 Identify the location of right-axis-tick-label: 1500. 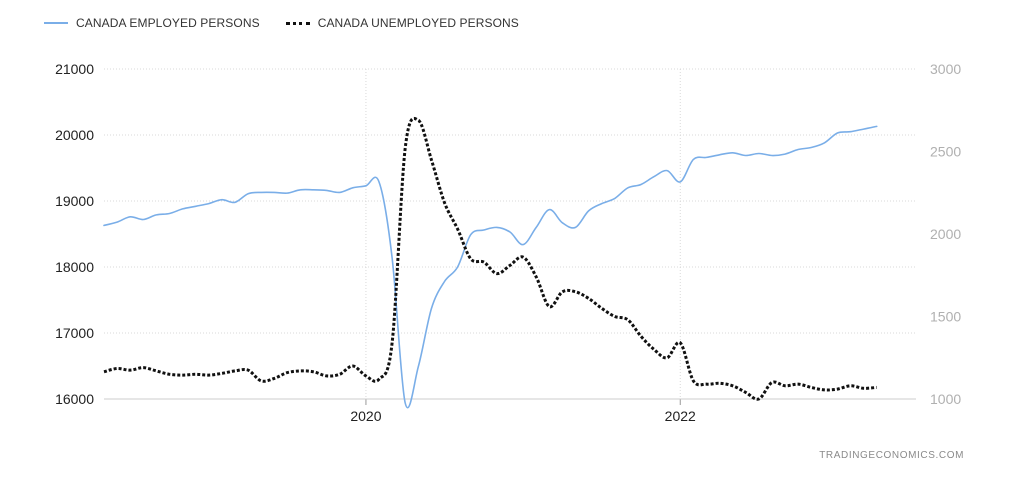
(945, 317).